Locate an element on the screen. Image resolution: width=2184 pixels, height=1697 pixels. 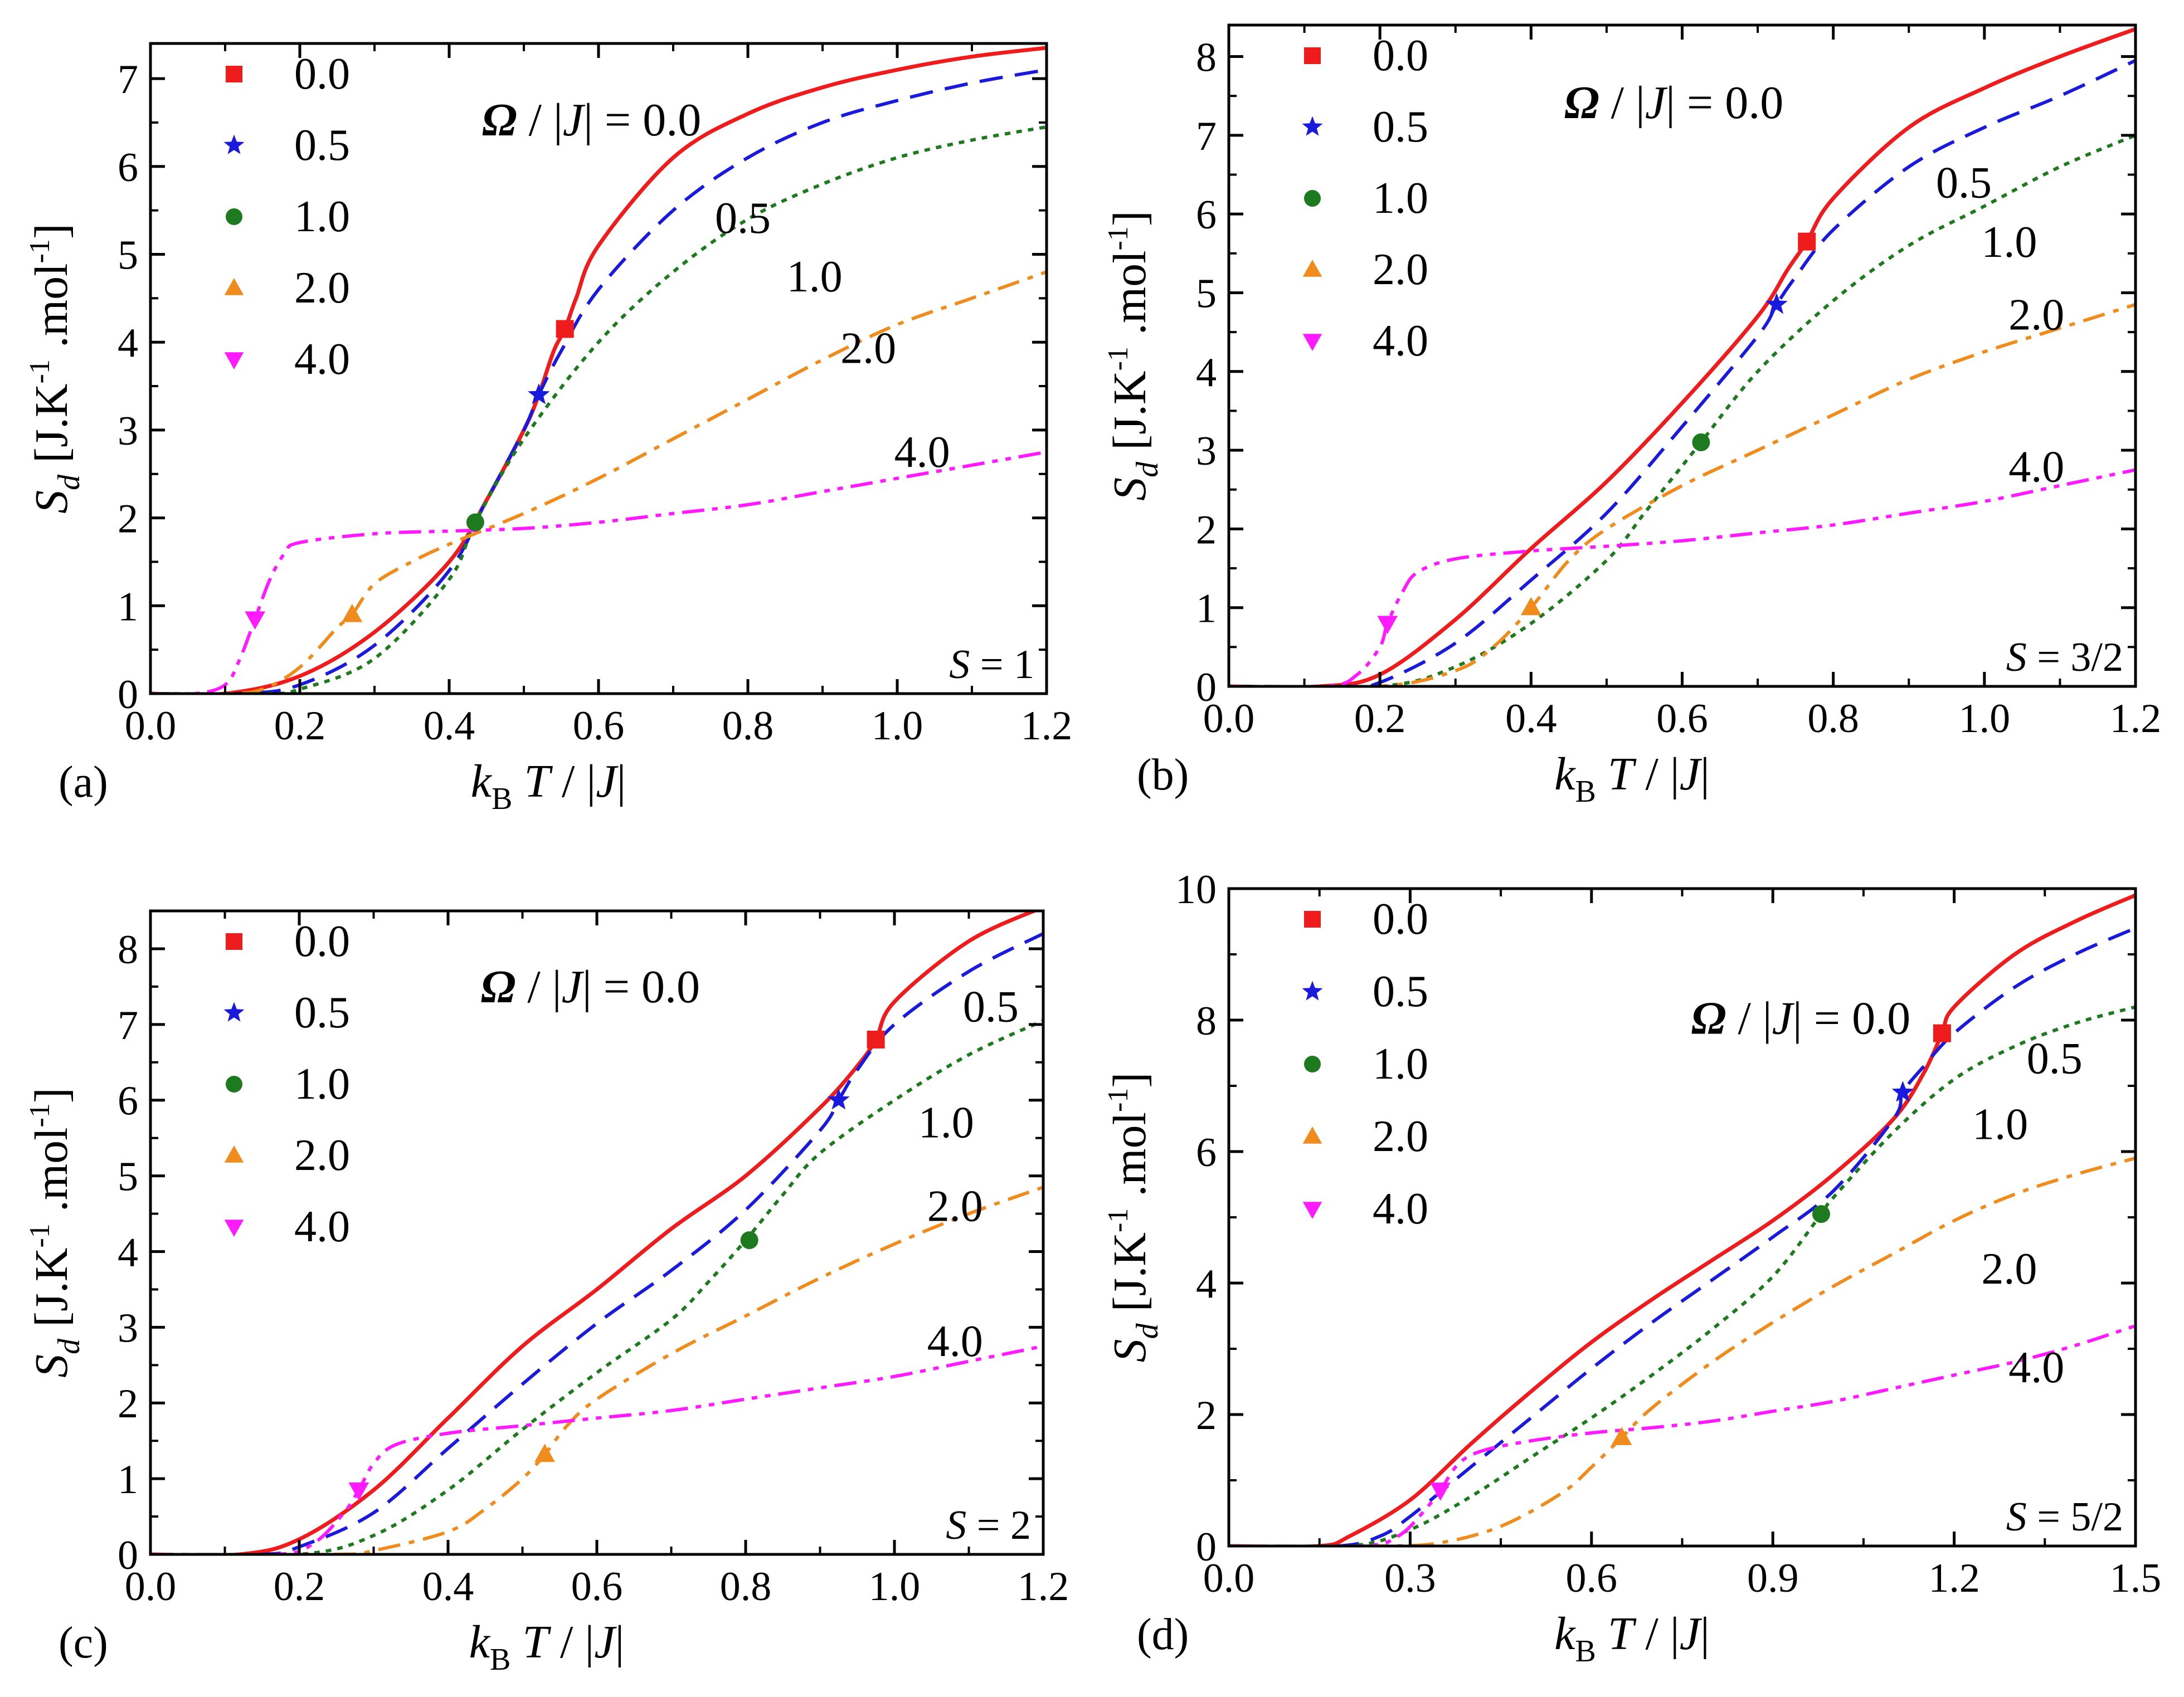
spin-label: S = 5/2 is located at coordinates (2064, 1517).